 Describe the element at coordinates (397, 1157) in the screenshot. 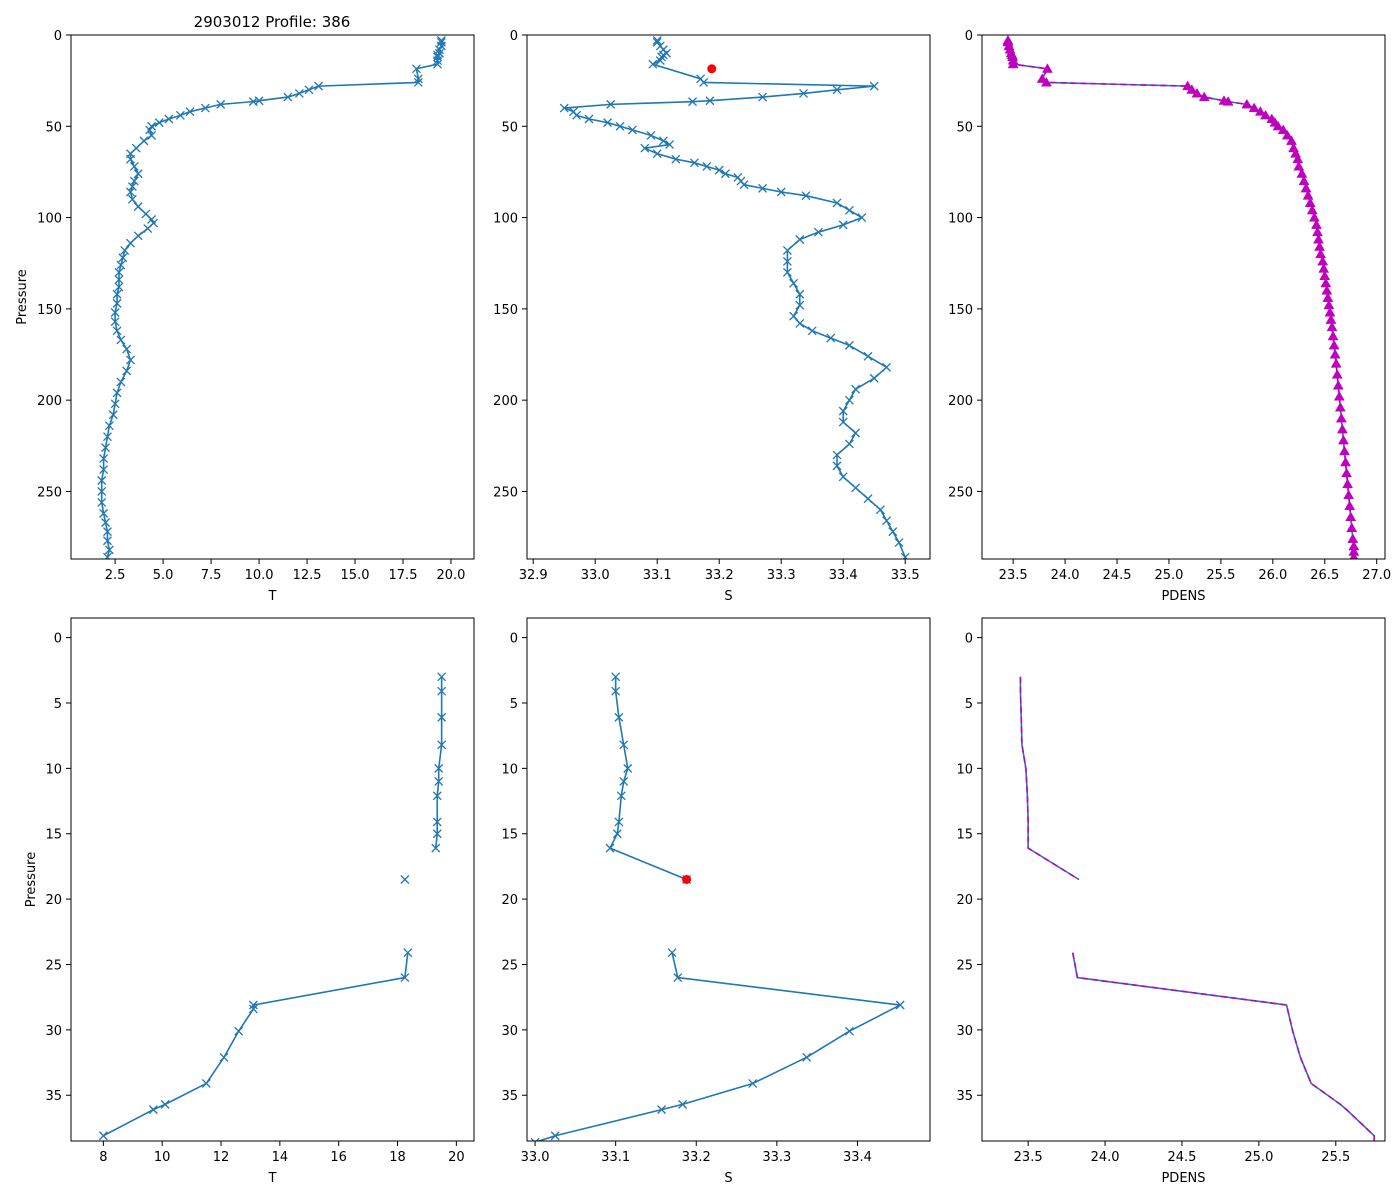

I see `x-tick-label: 18` at that location.